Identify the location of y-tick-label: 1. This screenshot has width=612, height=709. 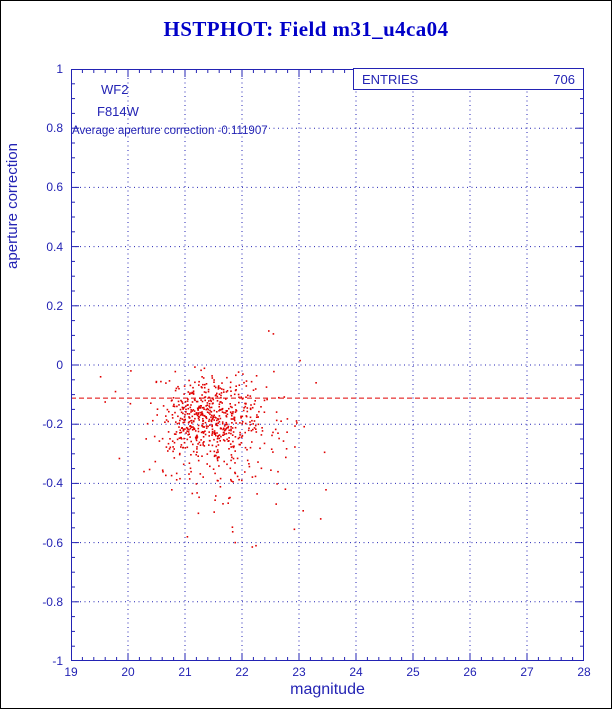
(59, 69).